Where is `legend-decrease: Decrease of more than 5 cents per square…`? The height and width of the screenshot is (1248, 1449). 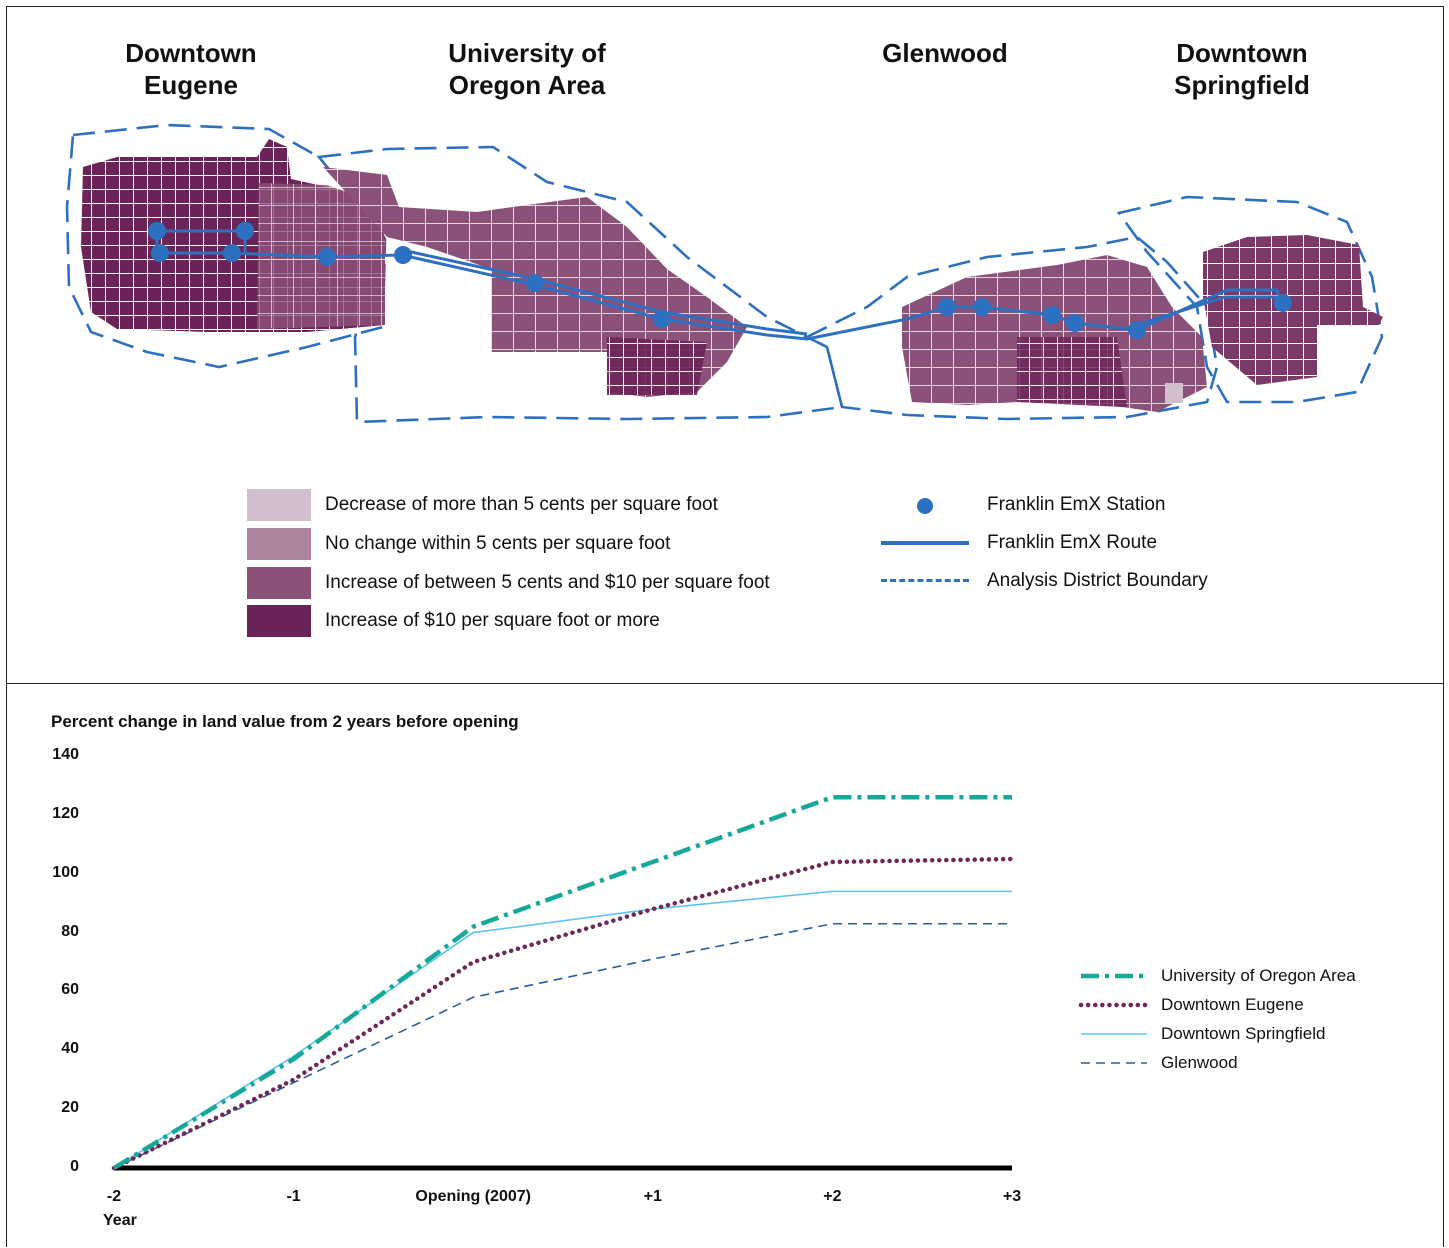
legend-decrease: Decrease of more than 5 cents per square… is located at coordinates (482, 505).